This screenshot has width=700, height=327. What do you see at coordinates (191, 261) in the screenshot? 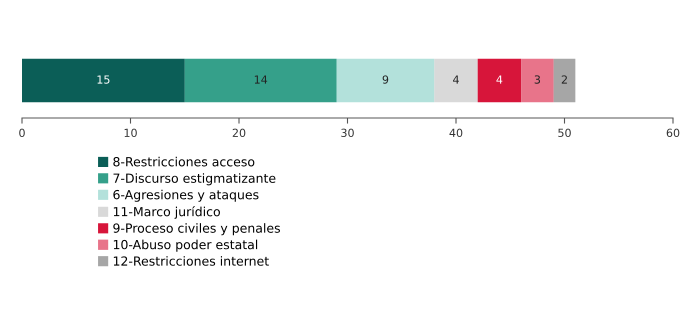
I see `legend-label: 12-Restricciones internet` at bounding box center [191, 261].